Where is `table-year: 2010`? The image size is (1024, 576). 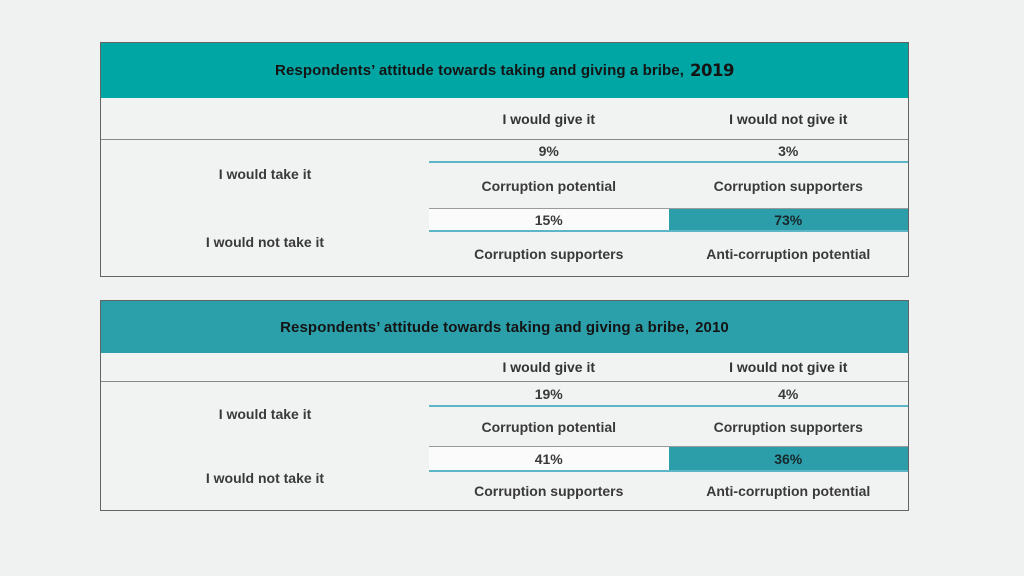 table-year: 2010 is located at coordinates (712, 327).